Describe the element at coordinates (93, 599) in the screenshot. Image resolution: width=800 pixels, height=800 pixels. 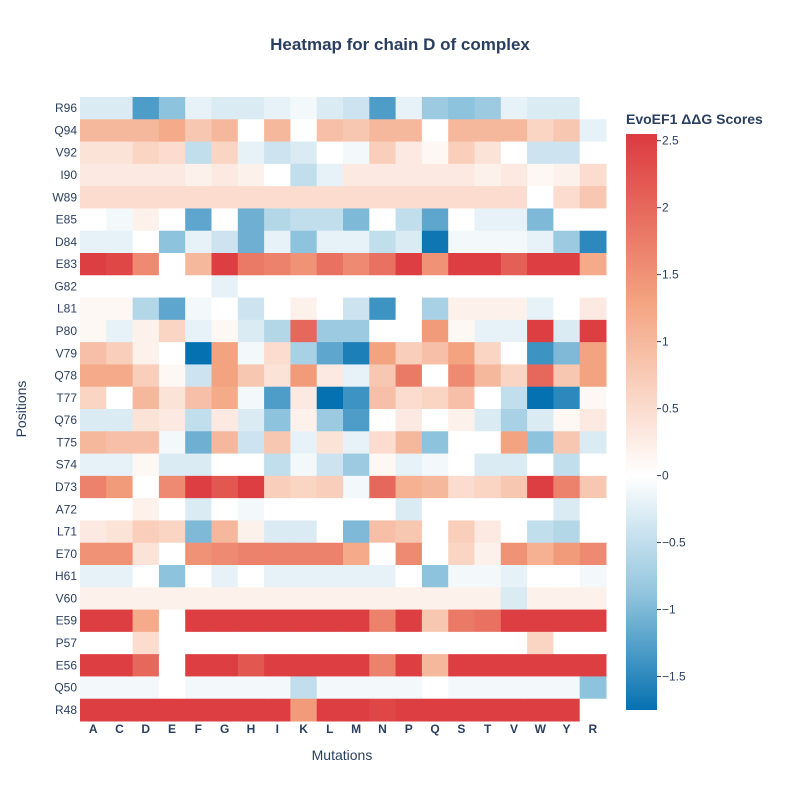
I see `heatmap-cell-V60-A` at that location.